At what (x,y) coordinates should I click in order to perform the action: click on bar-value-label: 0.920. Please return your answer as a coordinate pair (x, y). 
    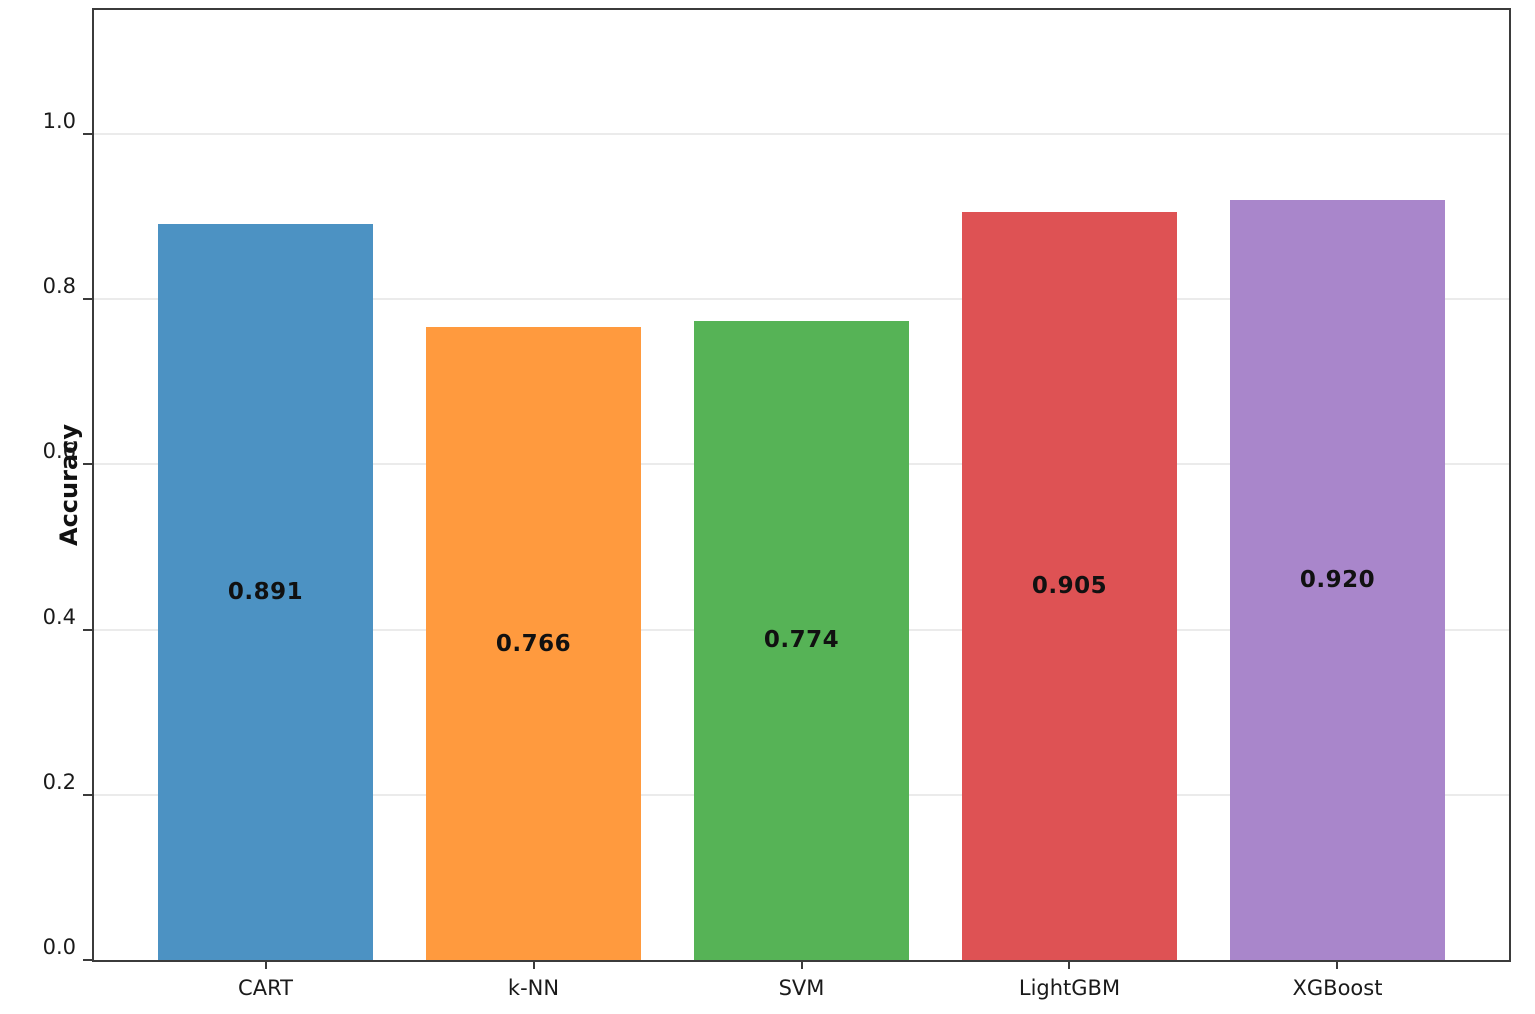
    Looking at the image, I should click on (1337, 580).